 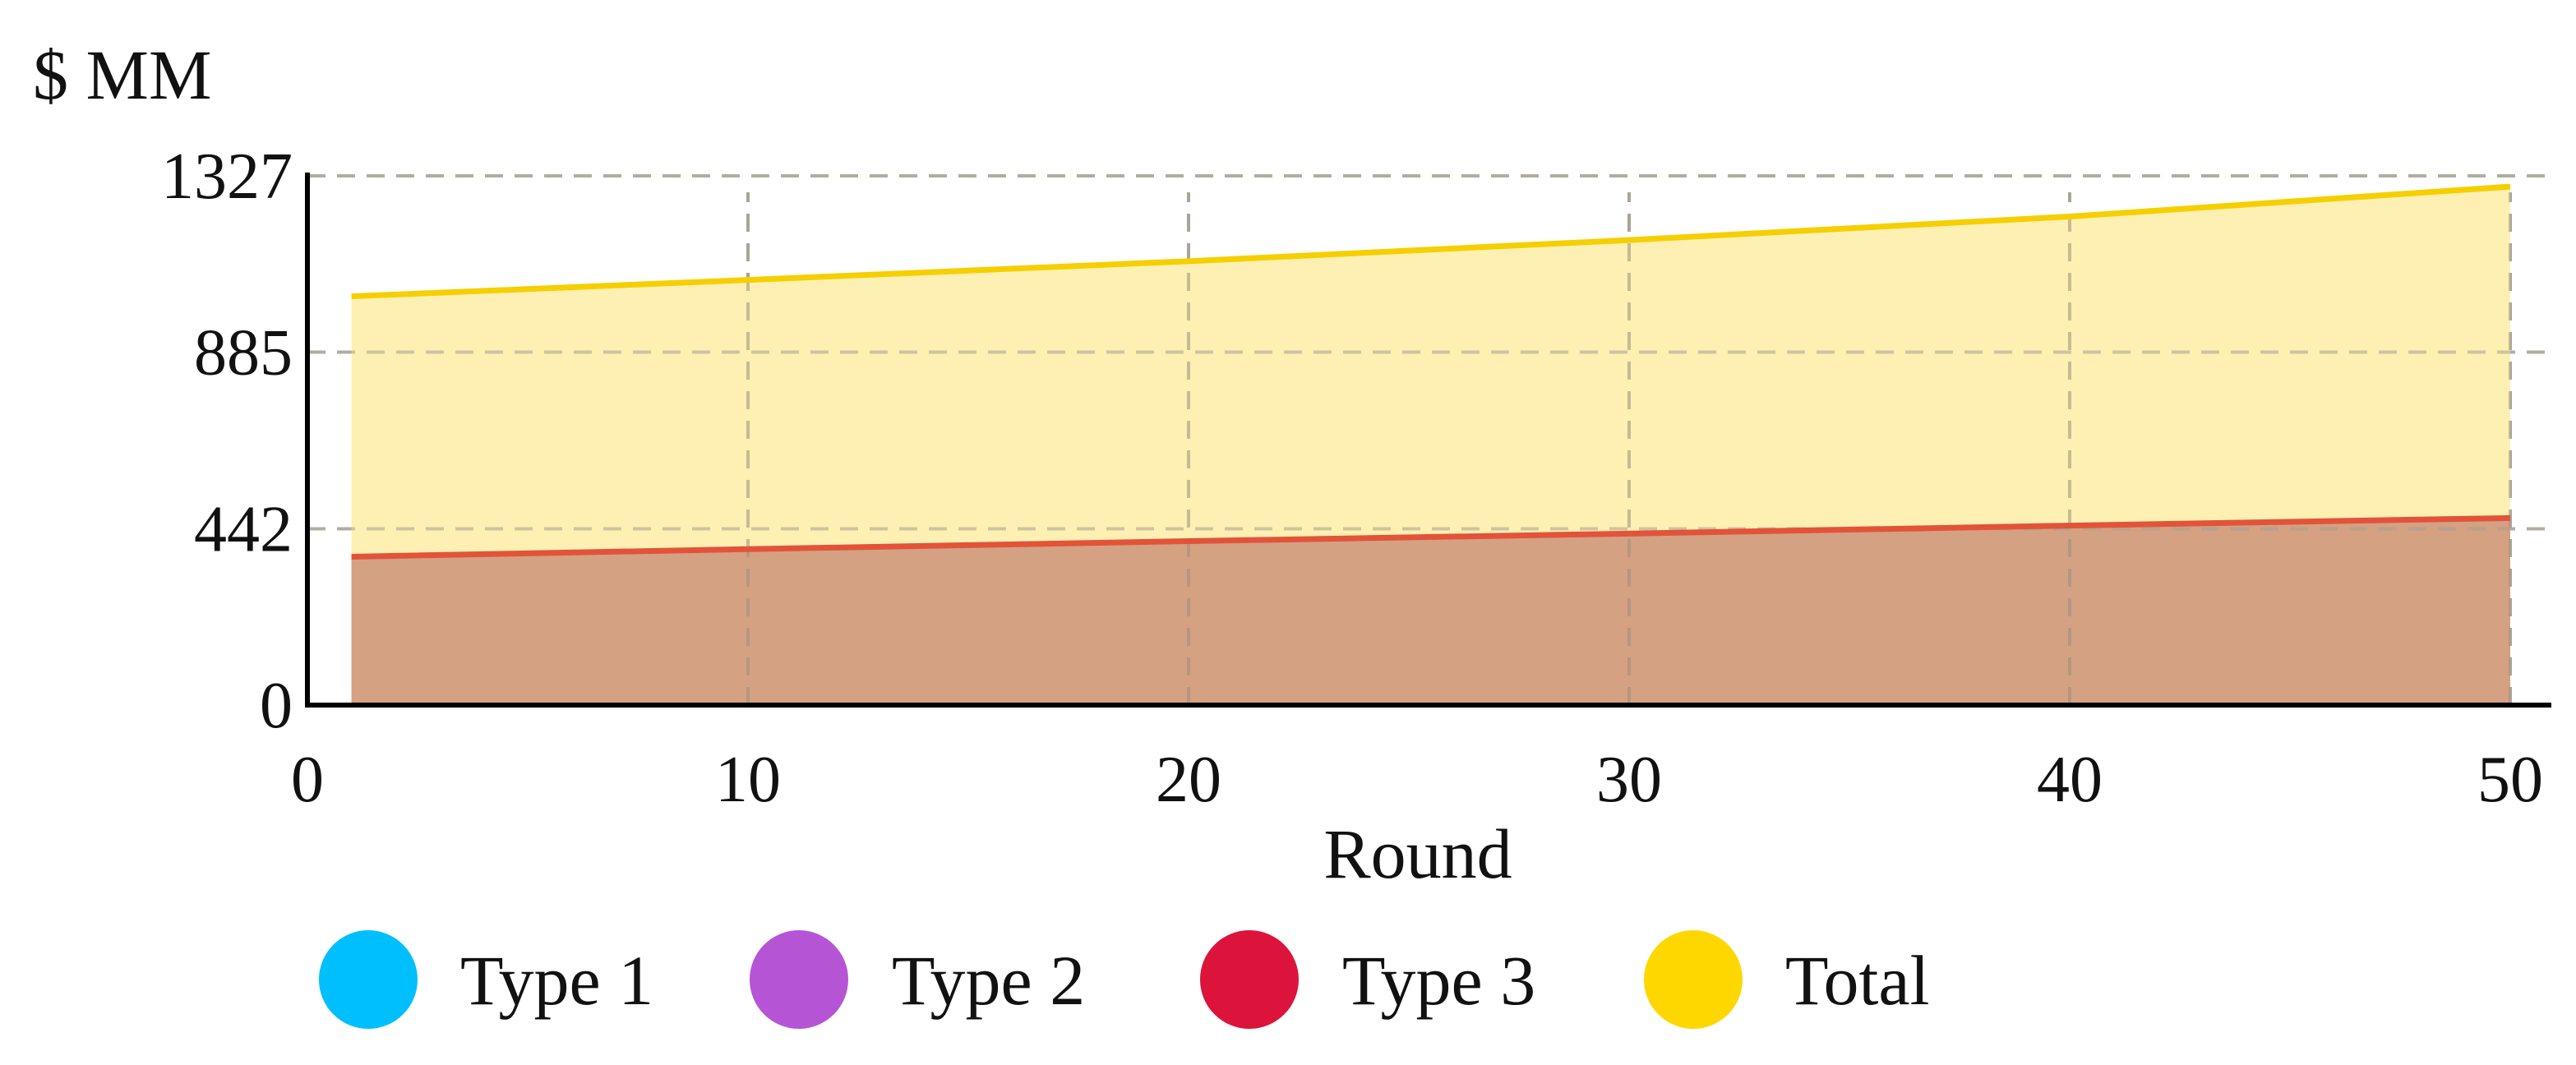 I want to click on x-tick-label: 40, so click(x=2070, y=780).